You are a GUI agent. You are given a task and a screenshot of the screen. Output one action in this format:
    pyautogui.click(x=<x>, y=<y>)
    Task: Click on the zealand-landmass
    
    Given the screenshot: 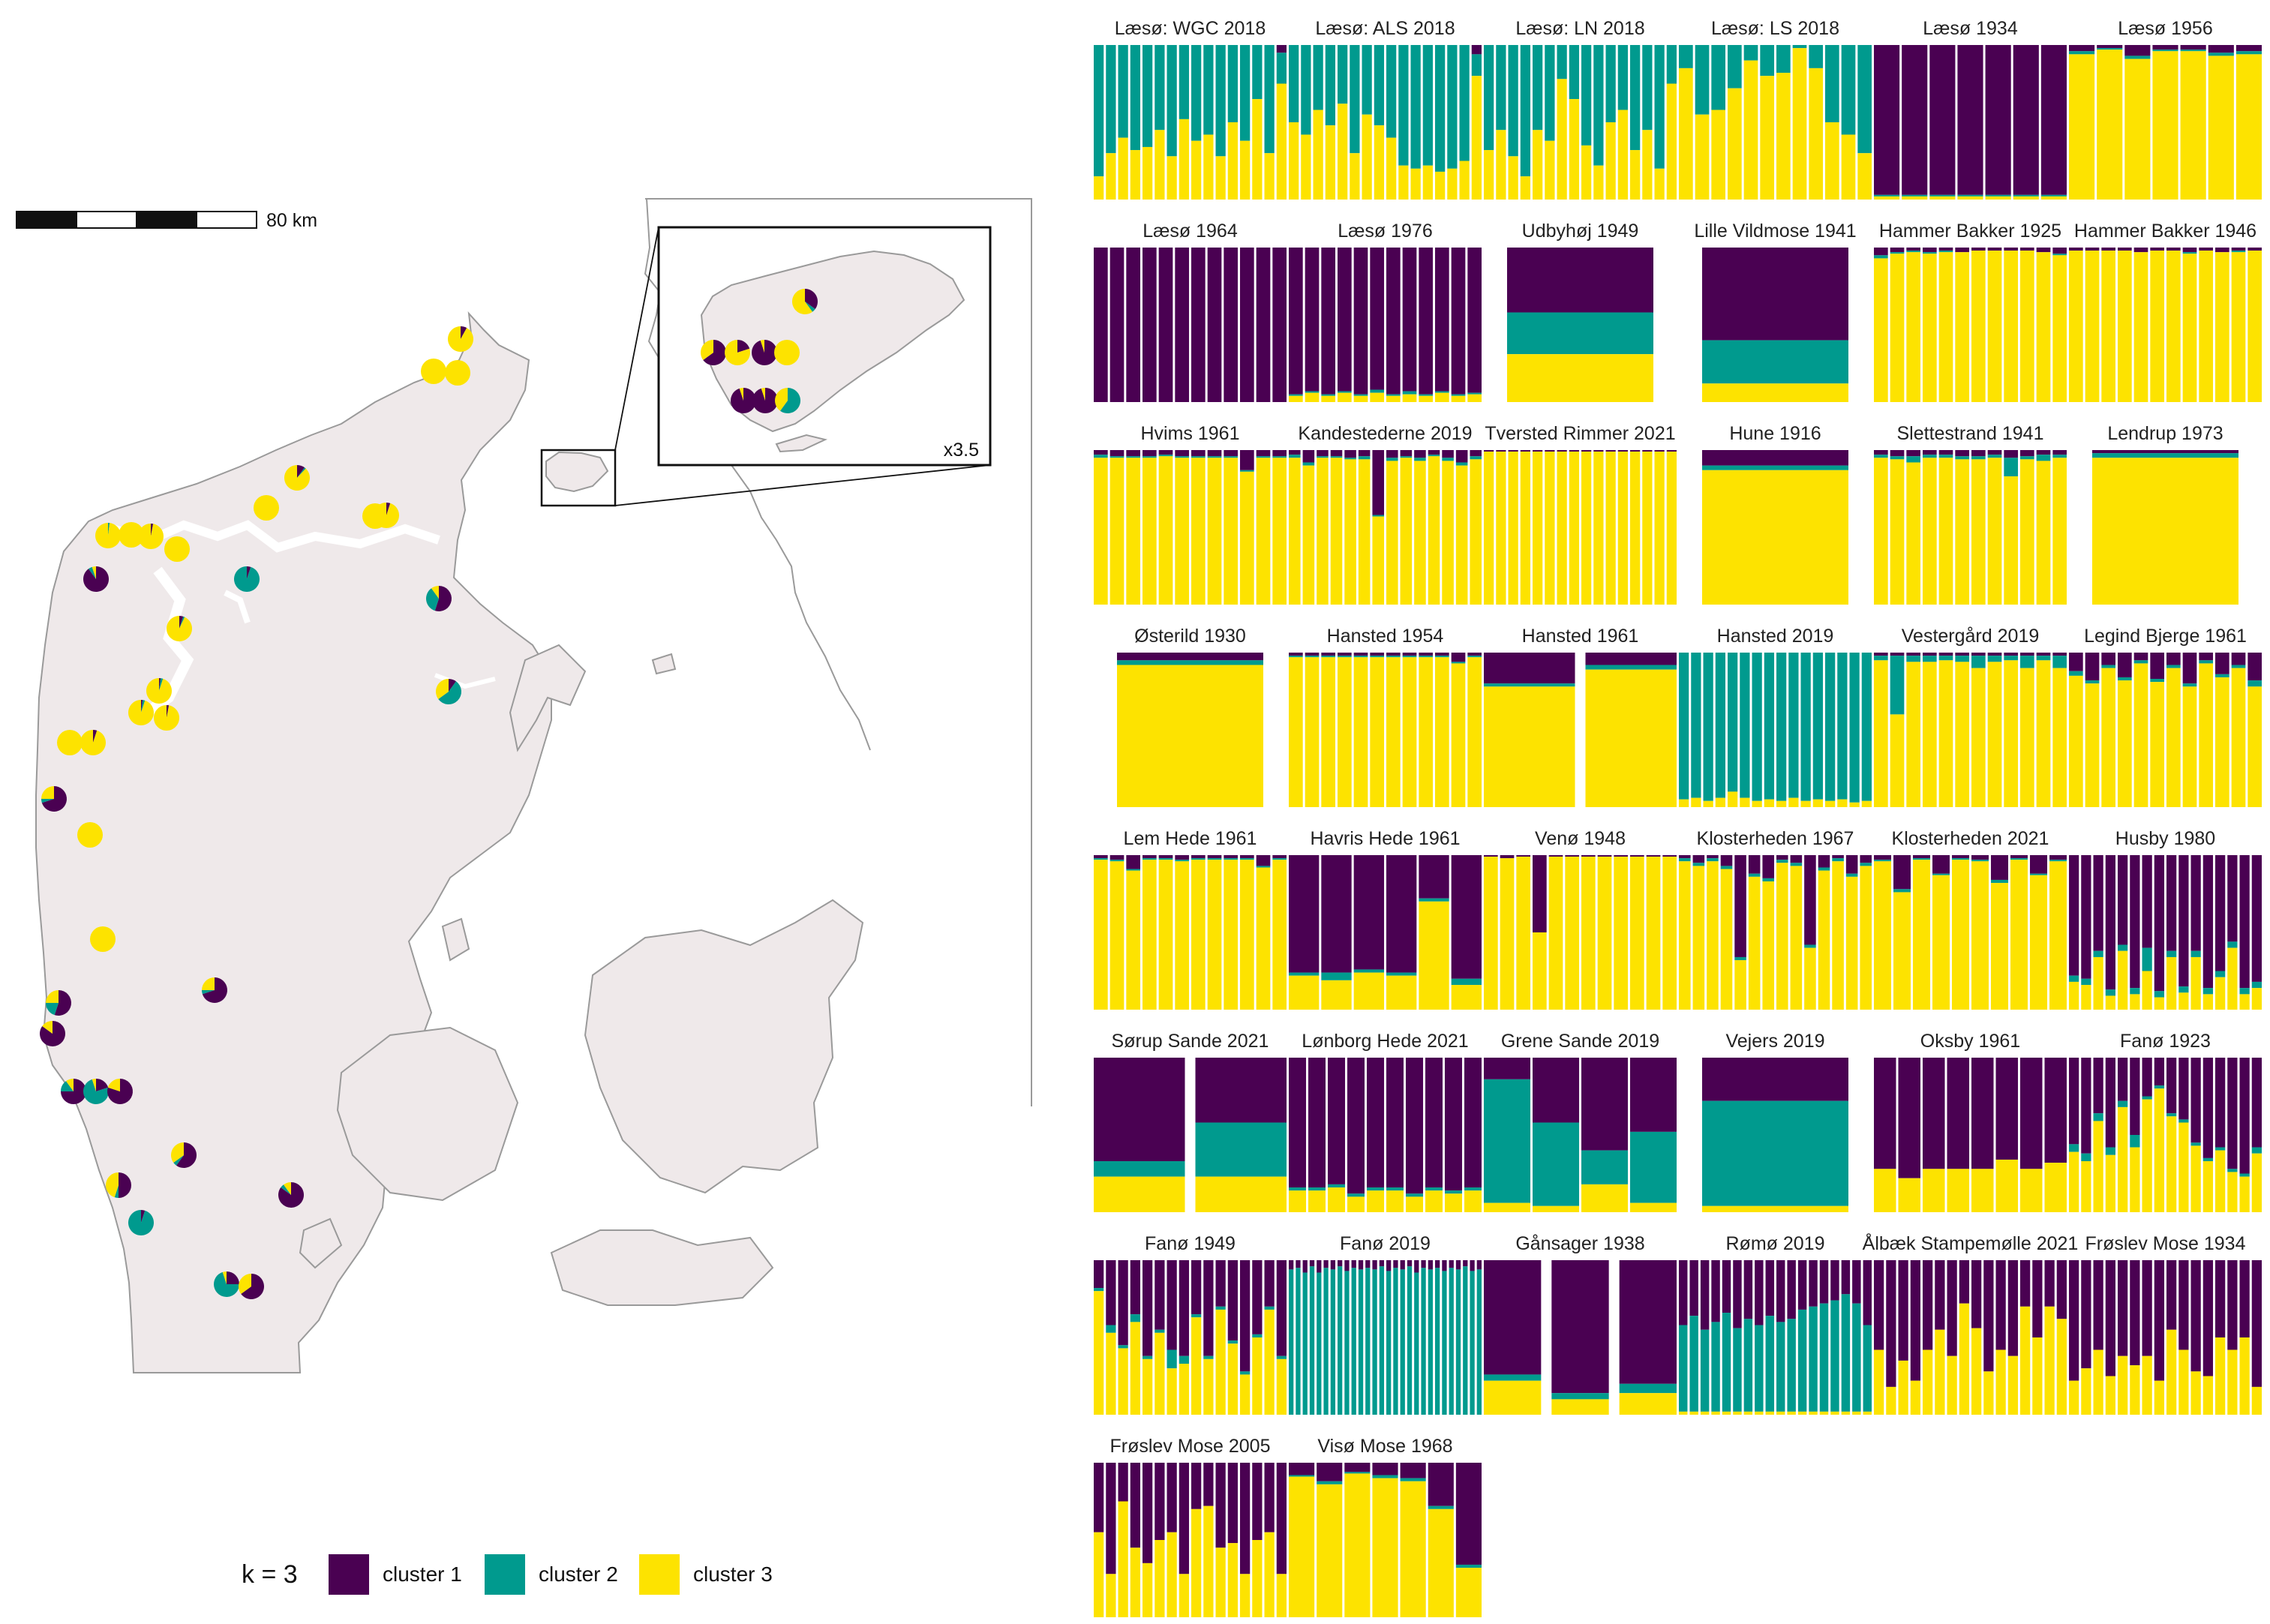 What is the action you would take?
    pyautogui.click(x=724, y=1046)
    